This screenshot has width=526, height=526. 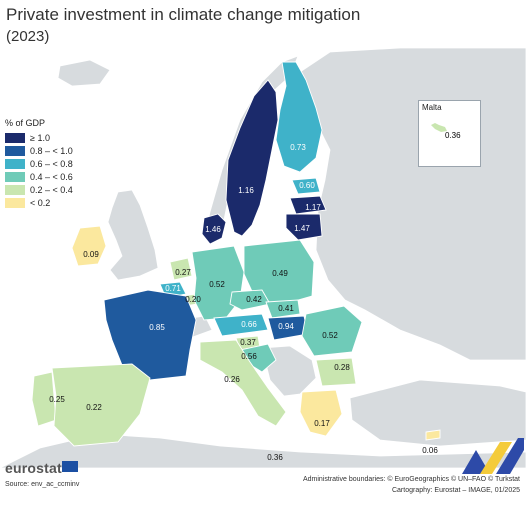 What do you see at coordinates (322, 423) in the screenshot?
I see `value-label-greece: 0.17` at bounding box center [322, 423].